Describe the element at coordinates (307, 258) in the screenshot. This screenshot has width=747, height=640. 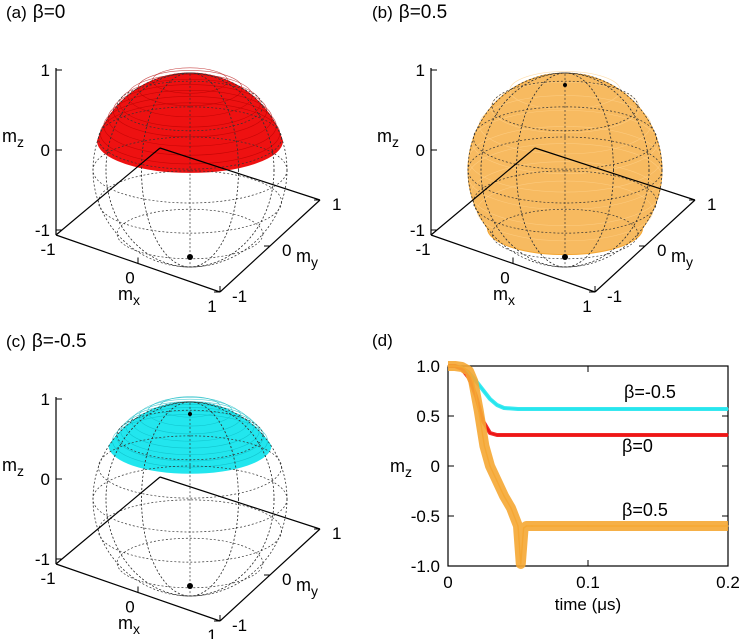
I see `my-label-a: my` at that location.